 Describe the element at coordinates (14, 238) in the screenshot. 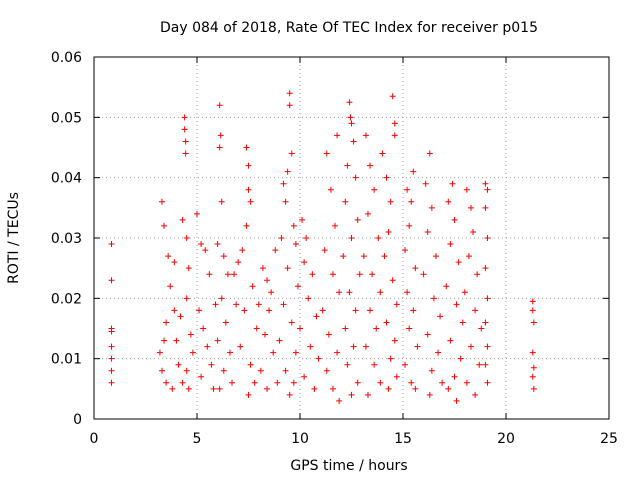

I see `y-axis-title: ROTI / TECUs` at that location.